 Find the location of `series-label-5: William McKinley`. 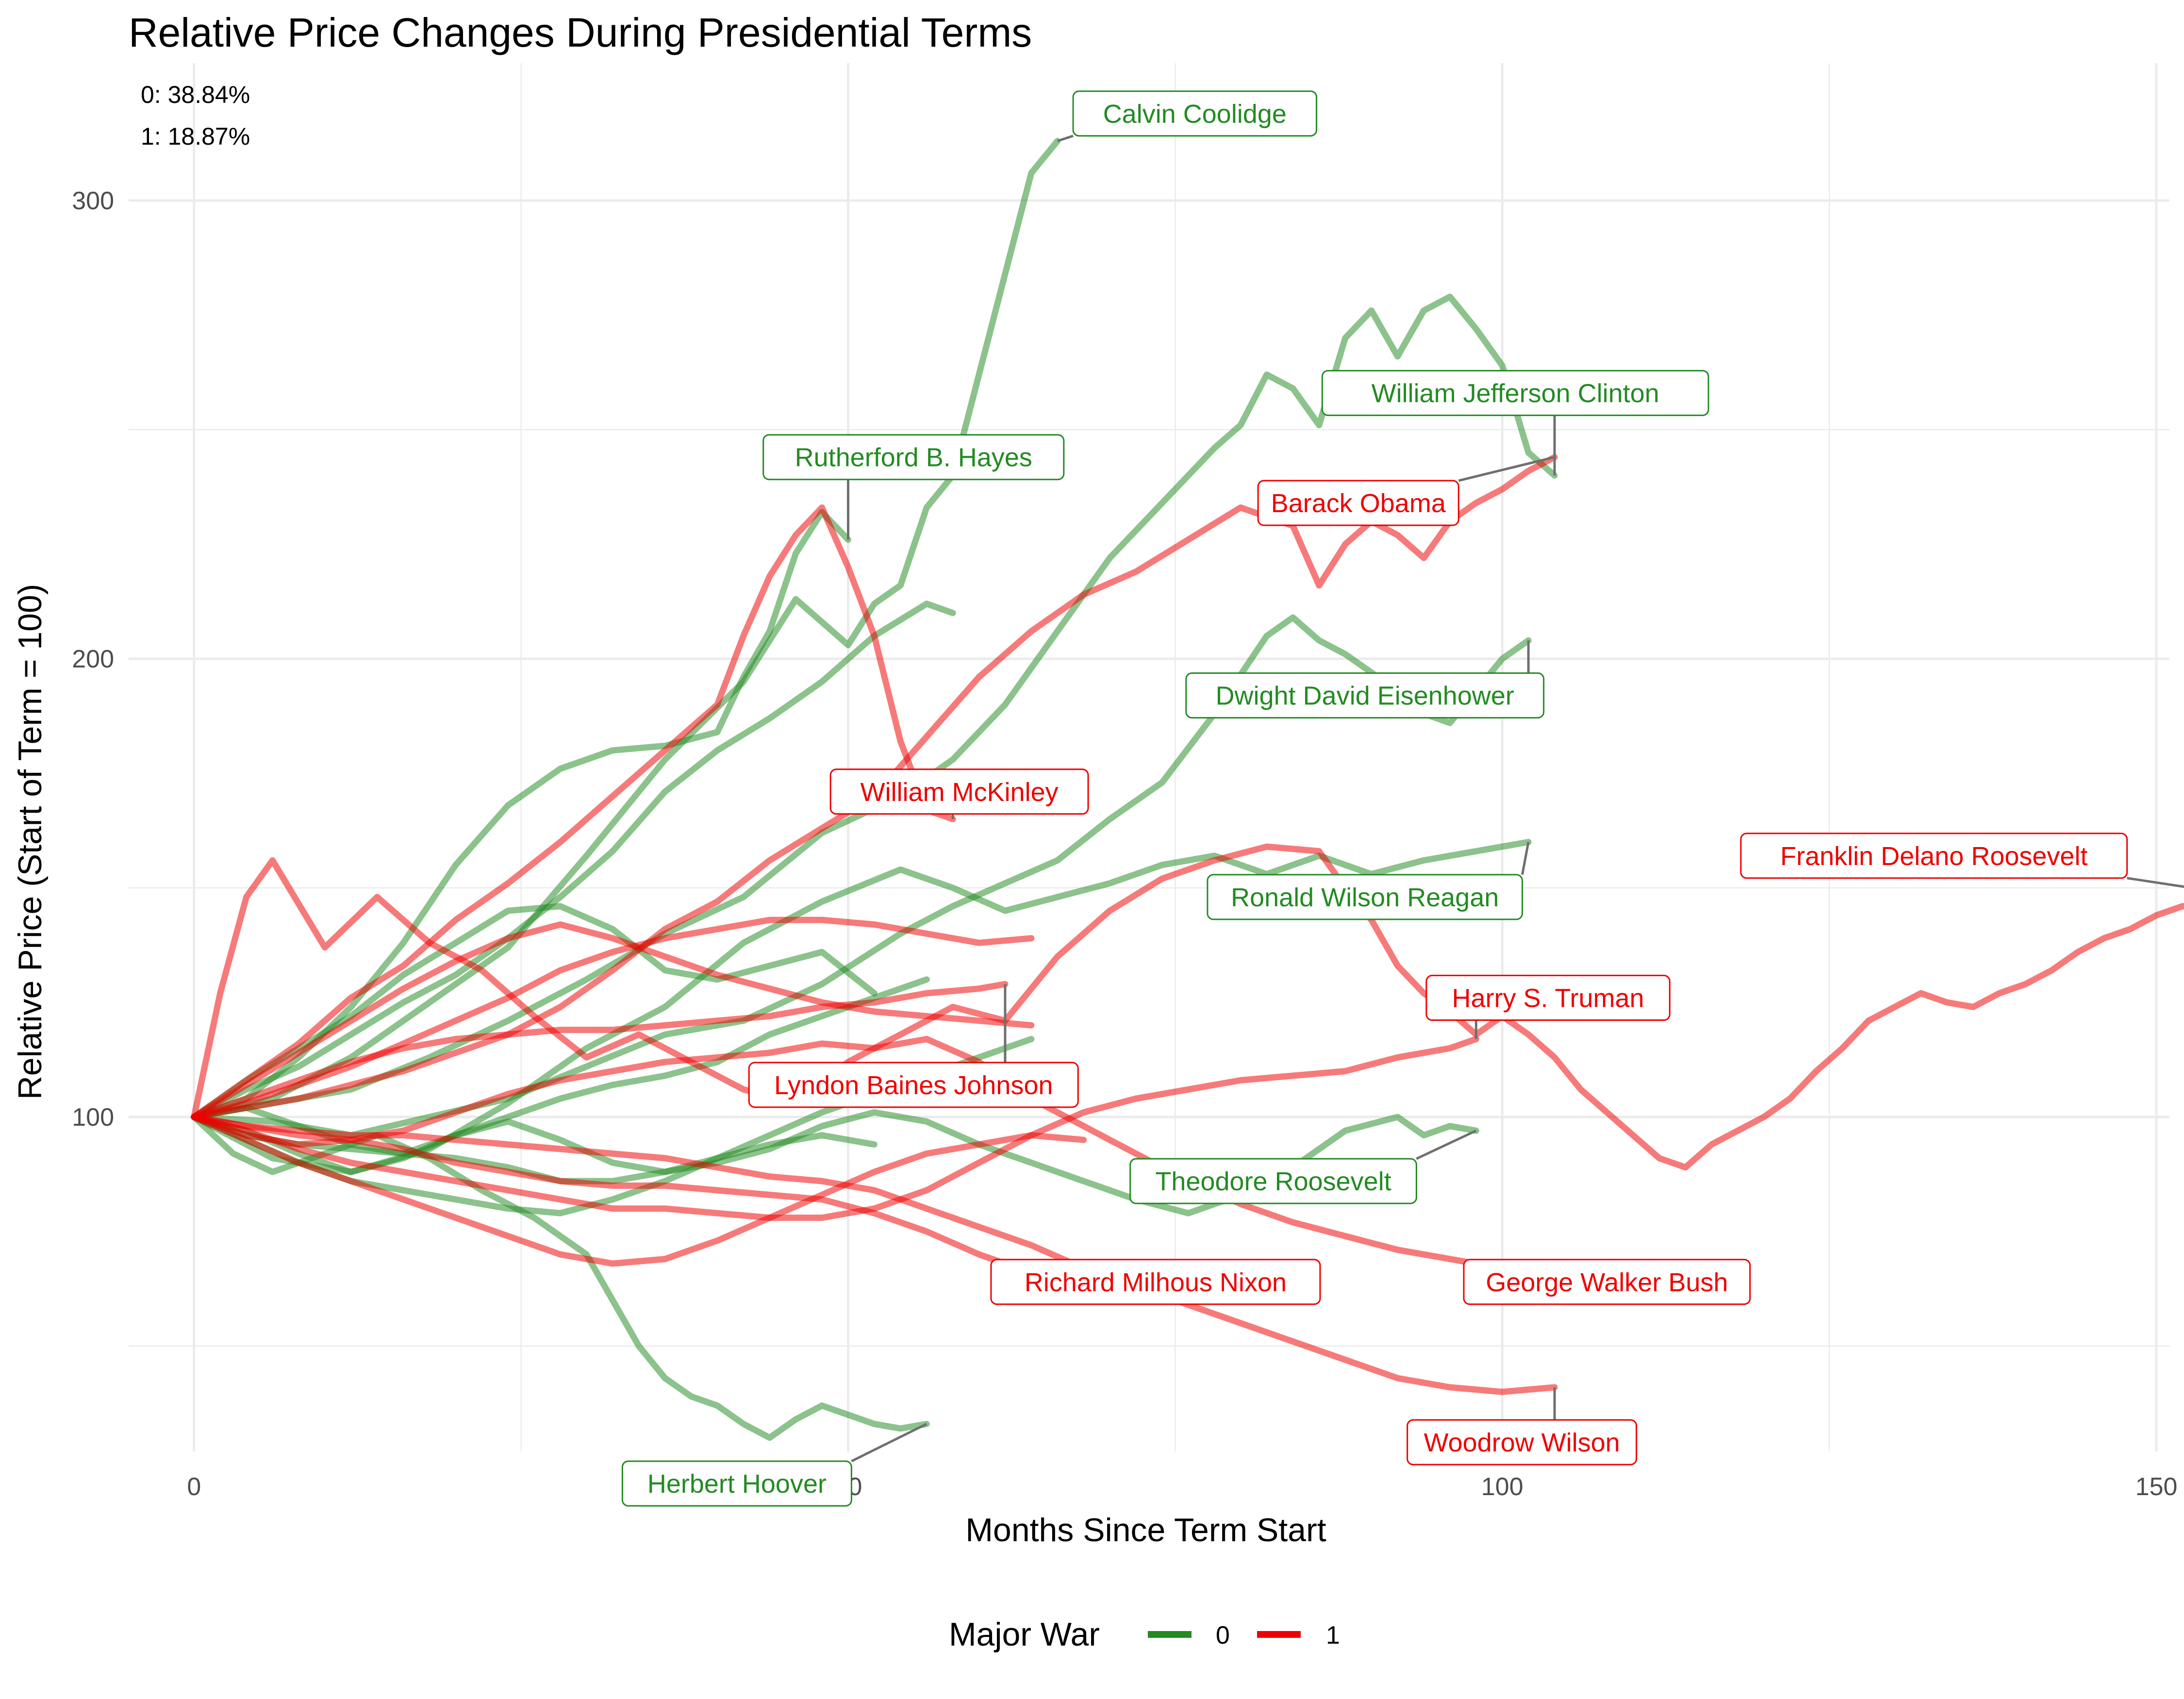

series-label-5: William McKinley is located at coordinates (959, 792).